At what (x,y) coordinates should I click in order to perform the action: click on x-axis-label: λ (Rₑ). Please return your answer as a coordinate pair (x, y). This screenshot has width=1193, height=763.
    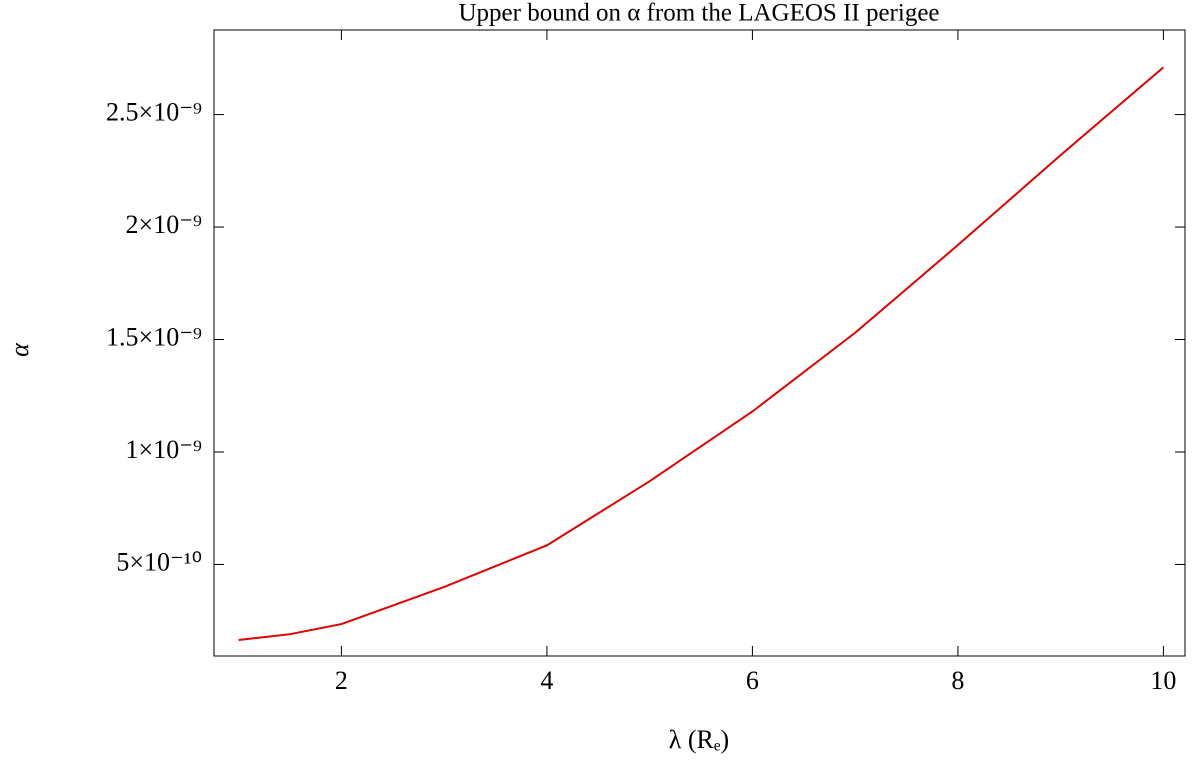
    Looking at the image, I should click on (699, 739).